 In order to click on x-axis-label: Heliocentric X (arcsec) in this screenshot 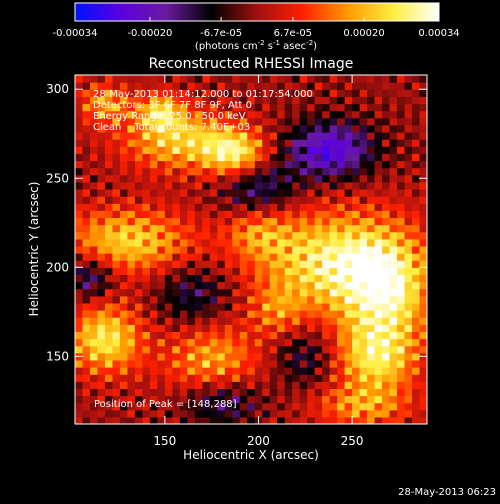, I will do `click(251, 455)`.